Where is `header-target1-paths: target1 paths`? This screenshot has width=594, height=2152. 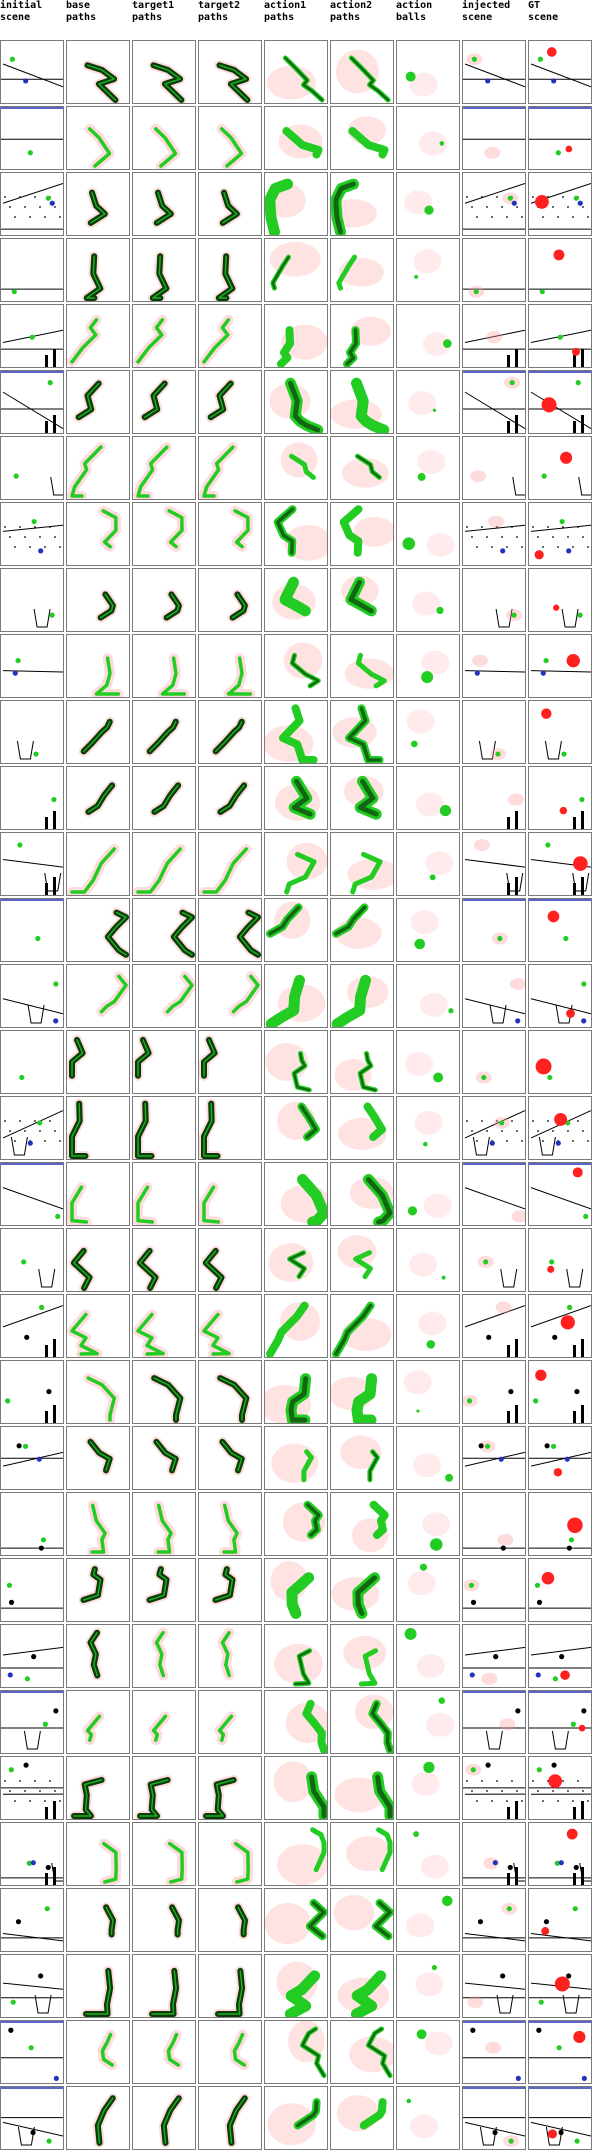 header-target1-paths: target1 paths is located at coordinates (153, 11).